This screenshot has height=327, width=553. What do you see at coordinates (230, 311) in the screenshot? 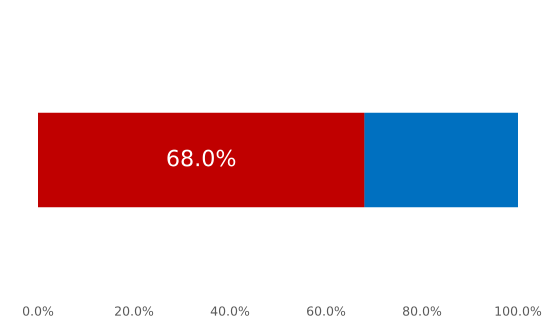
I see `x-tick-label: 40.0%` at bounding box center [230, 311].